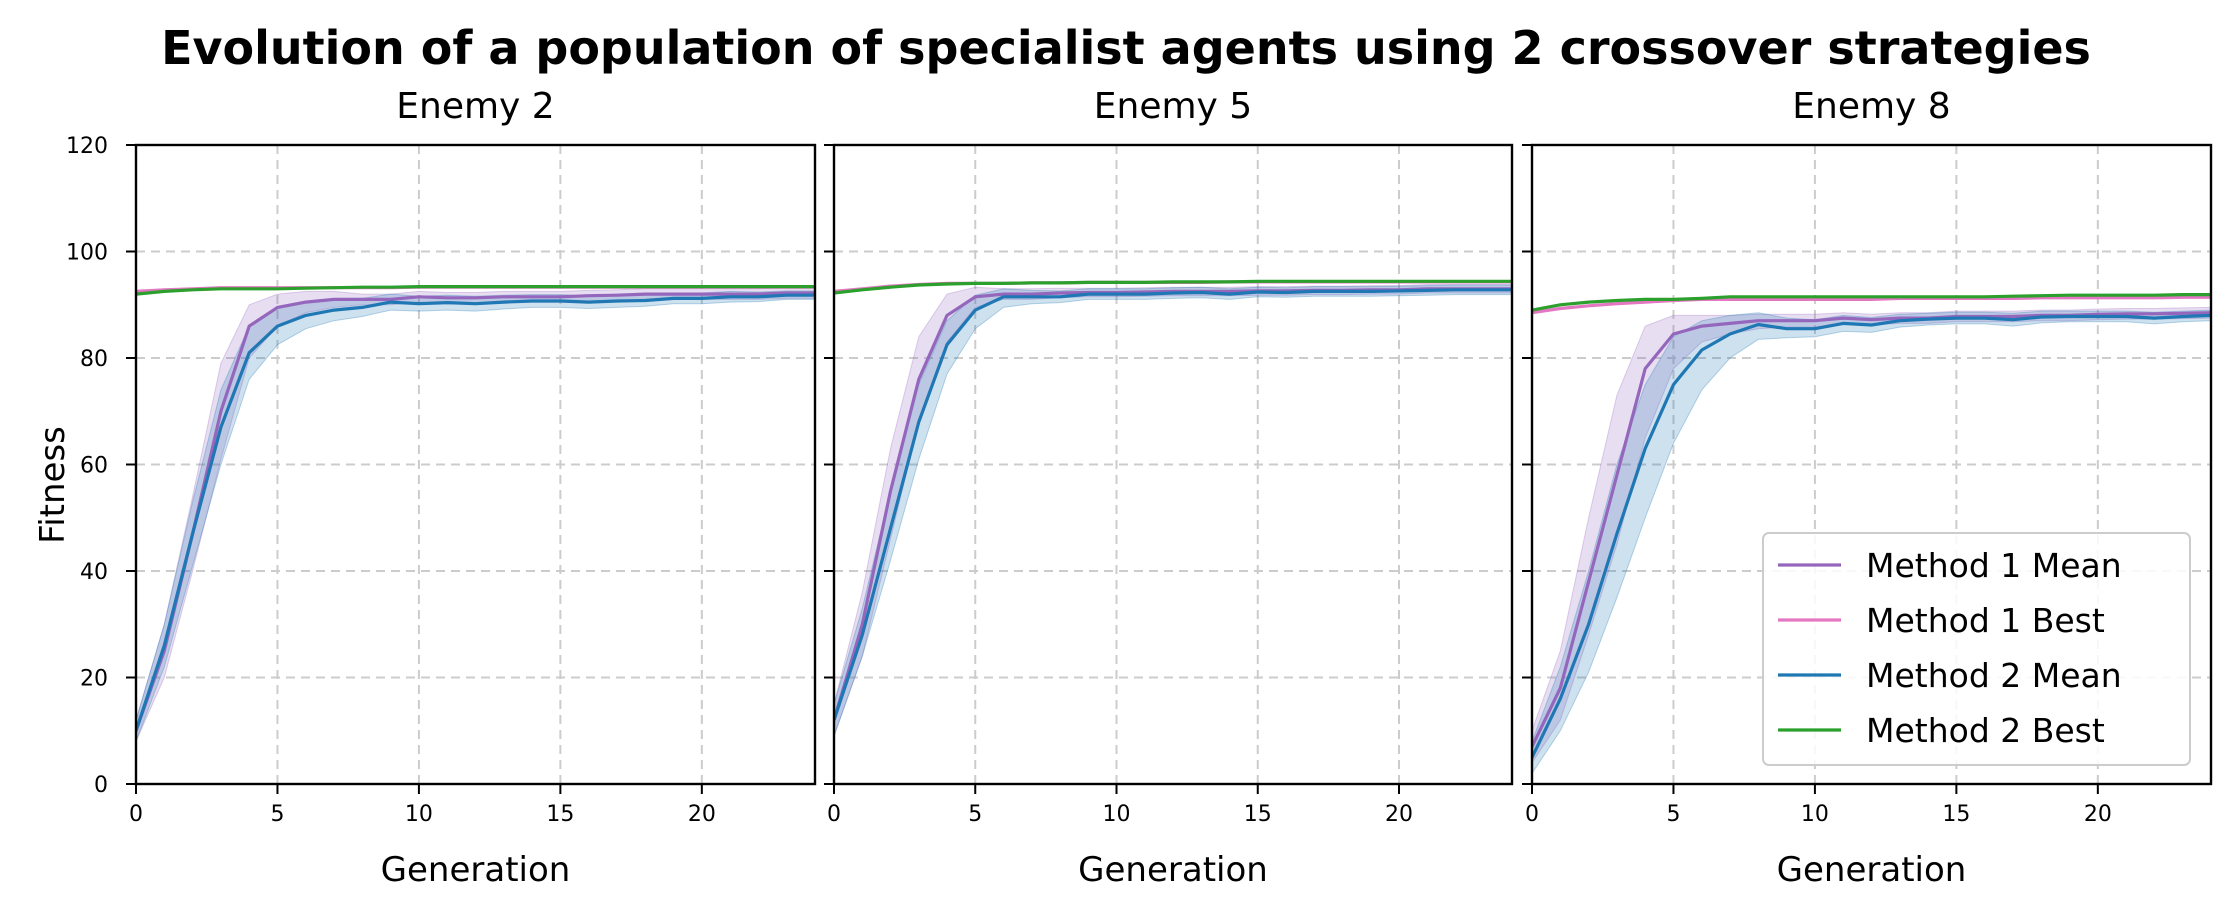 The width and height of the screenshot is (2229, 919). Describe the element at coordinates (87, 146) in the screenshot. I see `y-tick-label: 120` at that location.